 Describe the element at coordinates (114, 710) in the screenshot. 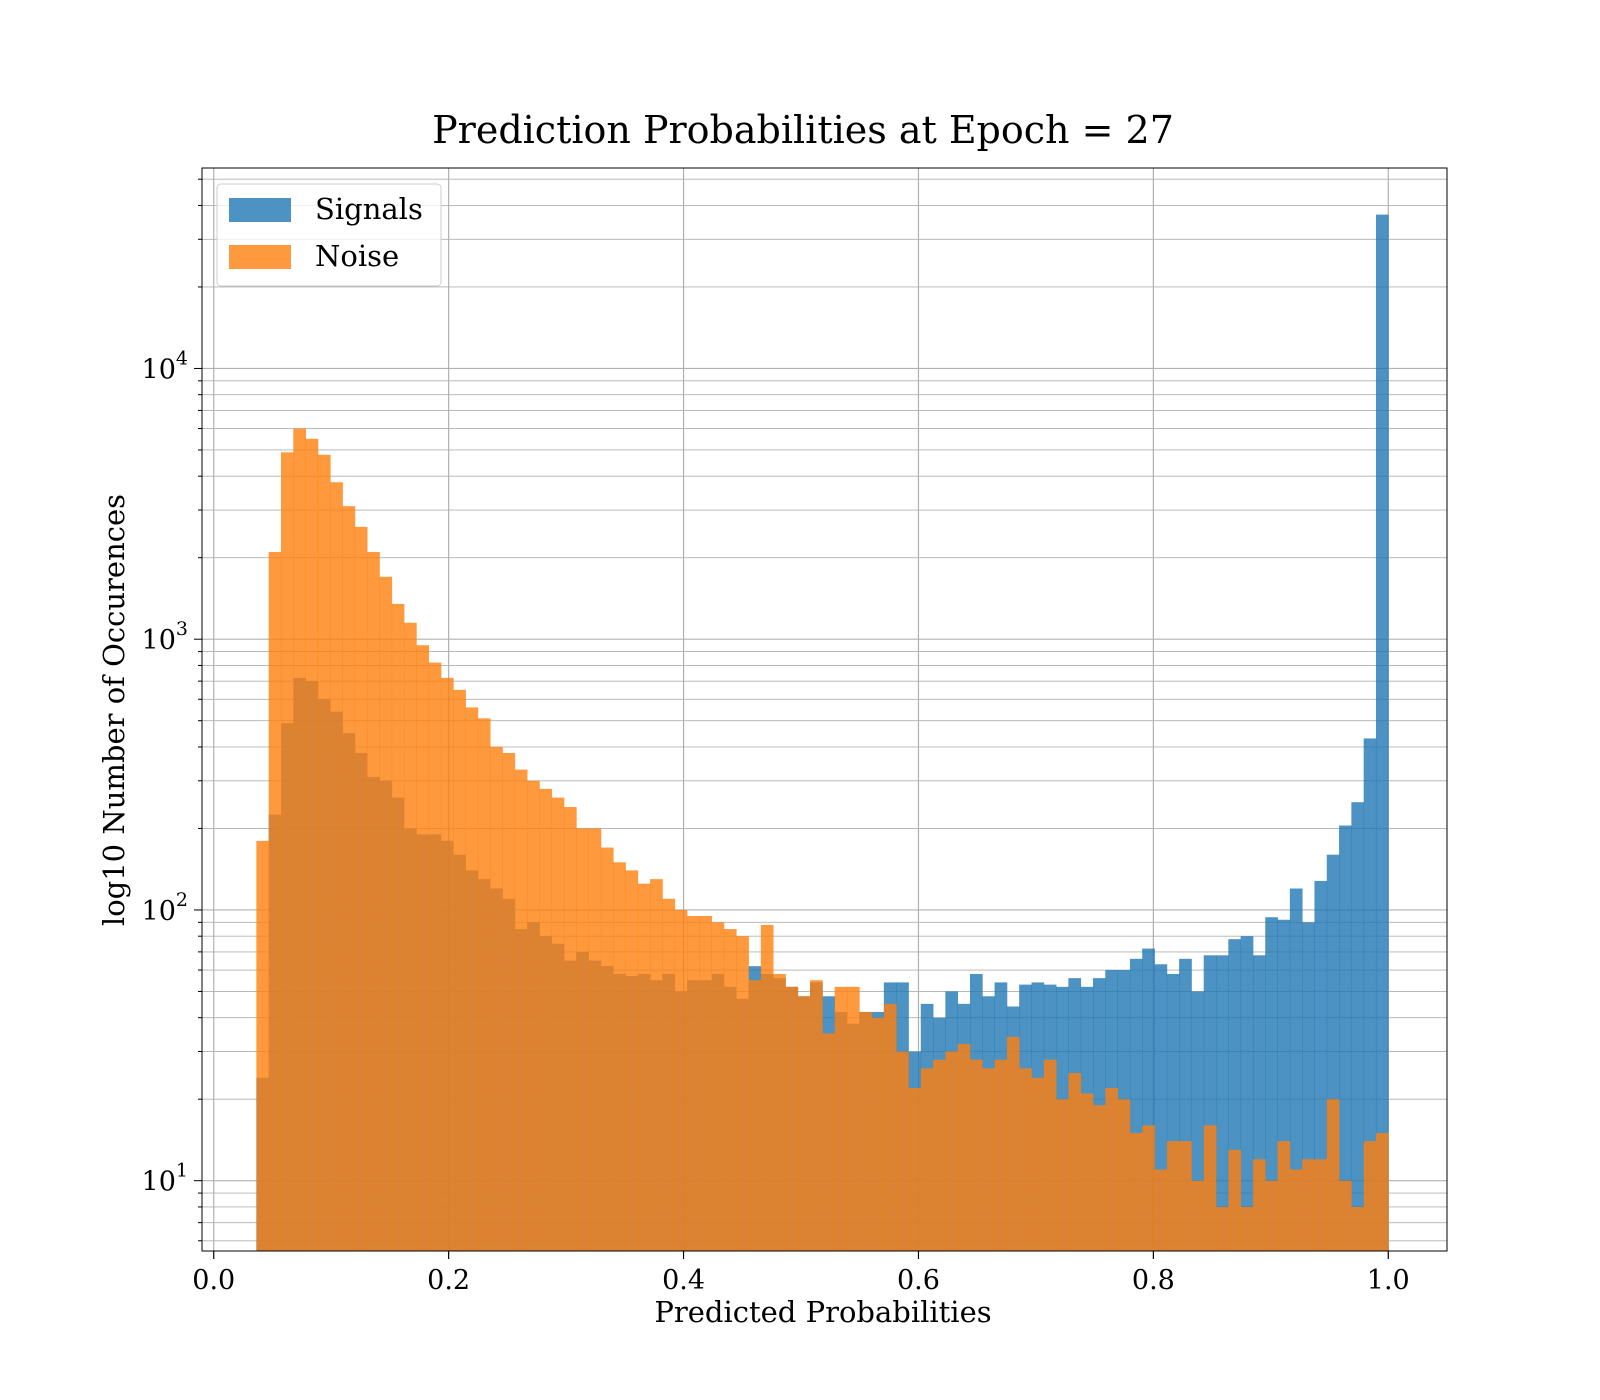

I see `y-axis-label: log10 Number of Occurences` at that location.